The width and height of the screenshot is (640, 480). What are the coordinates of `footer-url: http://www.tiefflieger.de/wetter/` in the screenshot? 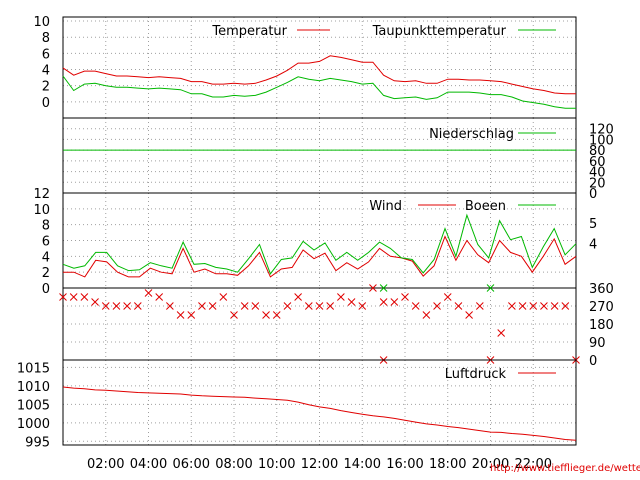 It's located at (565, 468).